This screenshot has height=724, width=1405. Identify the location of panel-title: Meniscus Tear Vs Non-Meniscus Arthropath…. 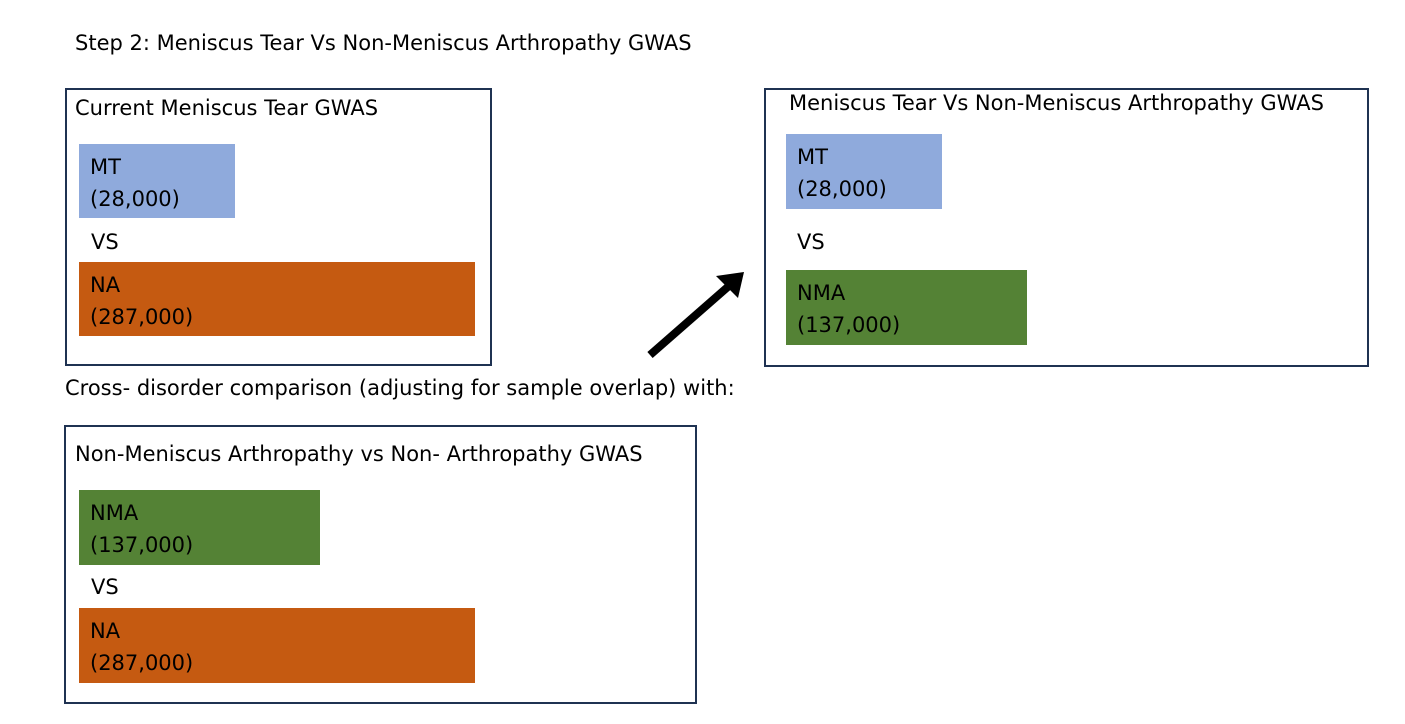
(1056, 103).